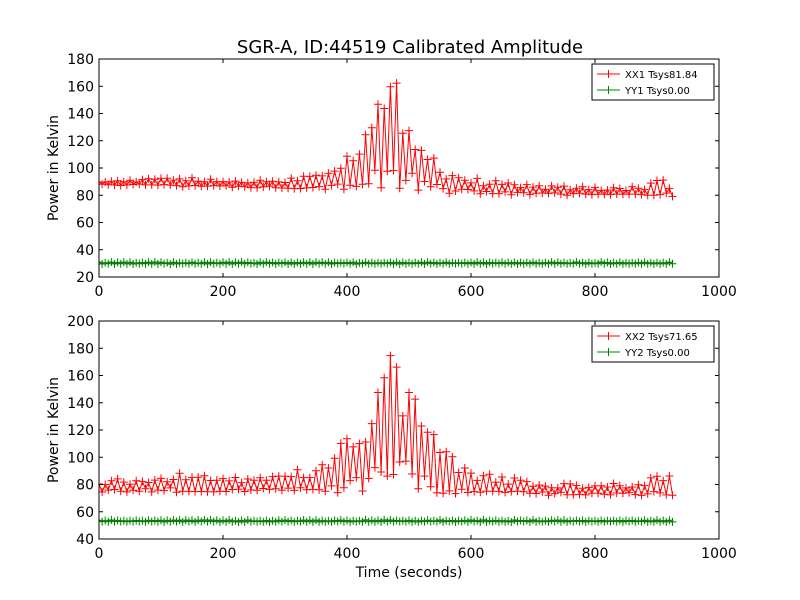 Image resolution: width=800 pixels, height=600 pixels. I want to click on y-tick-label: 200, so click(80, 322).